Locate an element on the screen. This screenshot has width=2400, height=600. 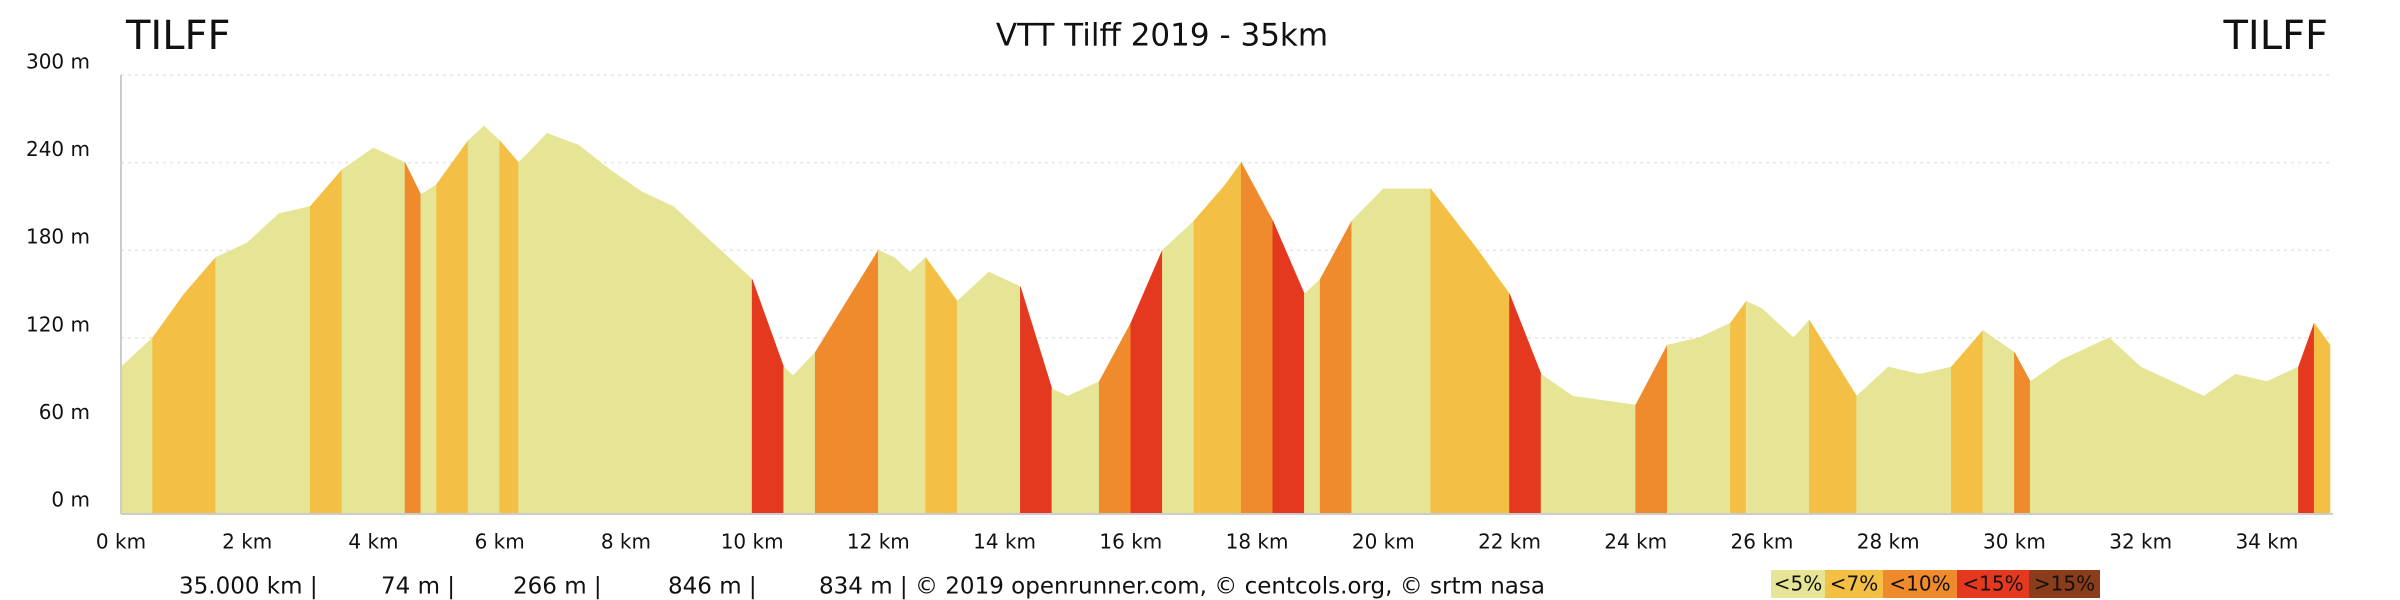
legend-label: <10% is located at coordinates (1919, 584).